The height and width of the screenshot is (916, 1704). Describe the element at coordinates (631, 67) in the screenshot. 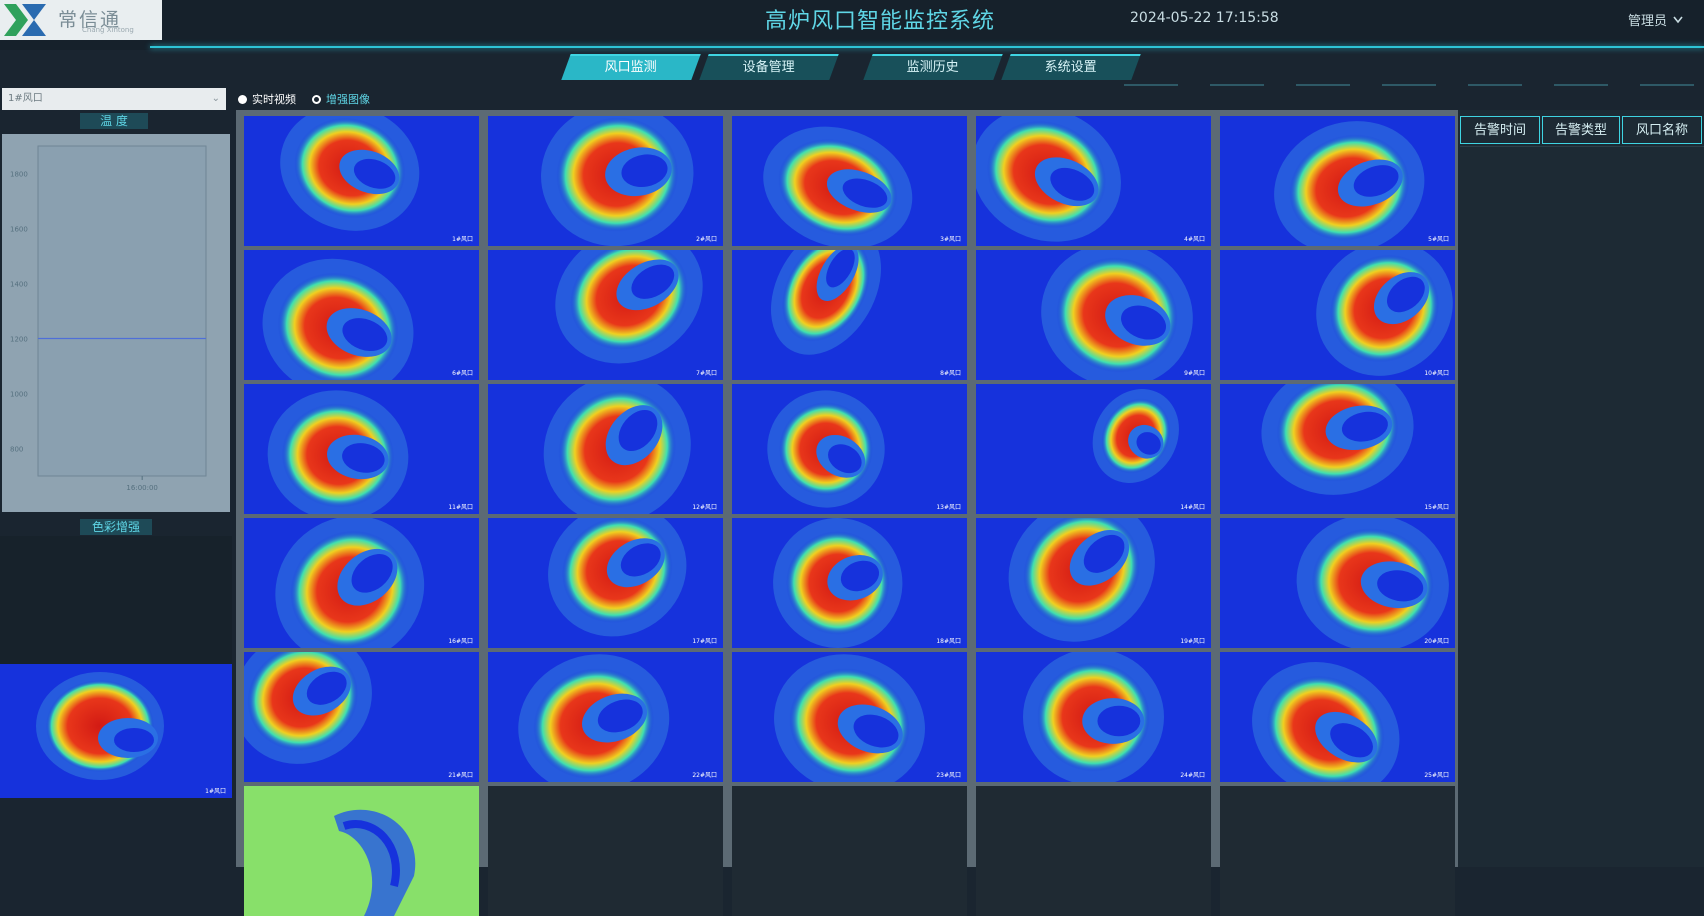

I see `tab-tuyere-monitoring: 风口监测` at that location.